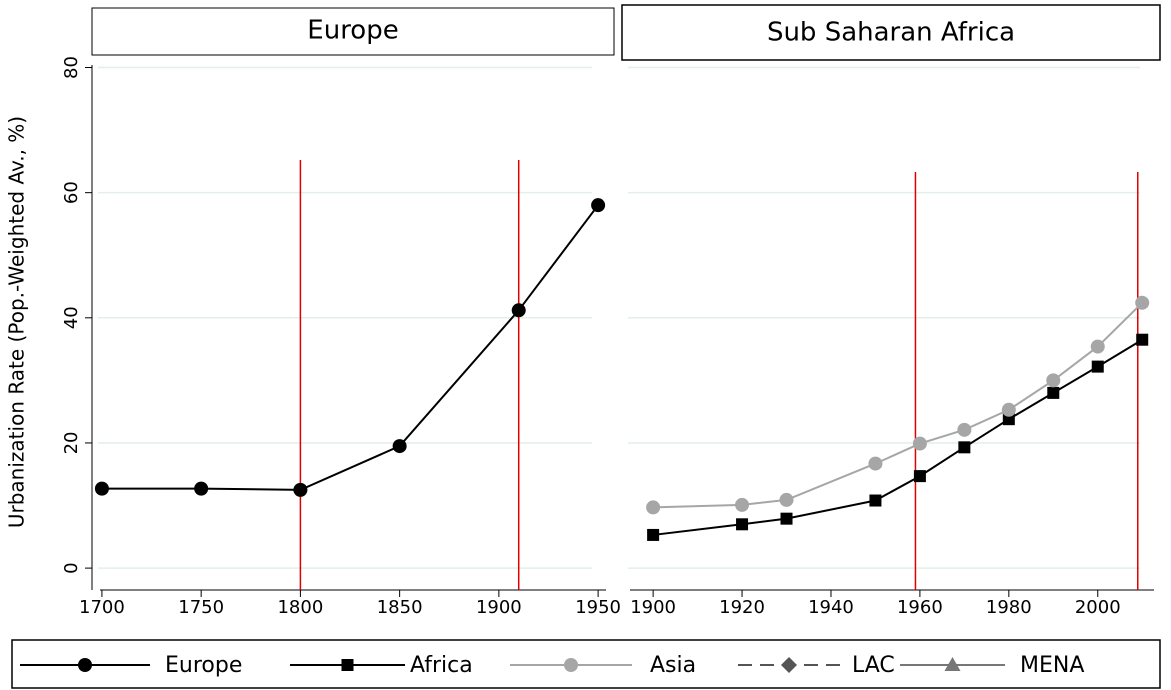 This screenshot has width=1171, height=690. Describe the element at coordinates (201, 607) in the screenshot. I see `x-tick-label: 1750` at that location.